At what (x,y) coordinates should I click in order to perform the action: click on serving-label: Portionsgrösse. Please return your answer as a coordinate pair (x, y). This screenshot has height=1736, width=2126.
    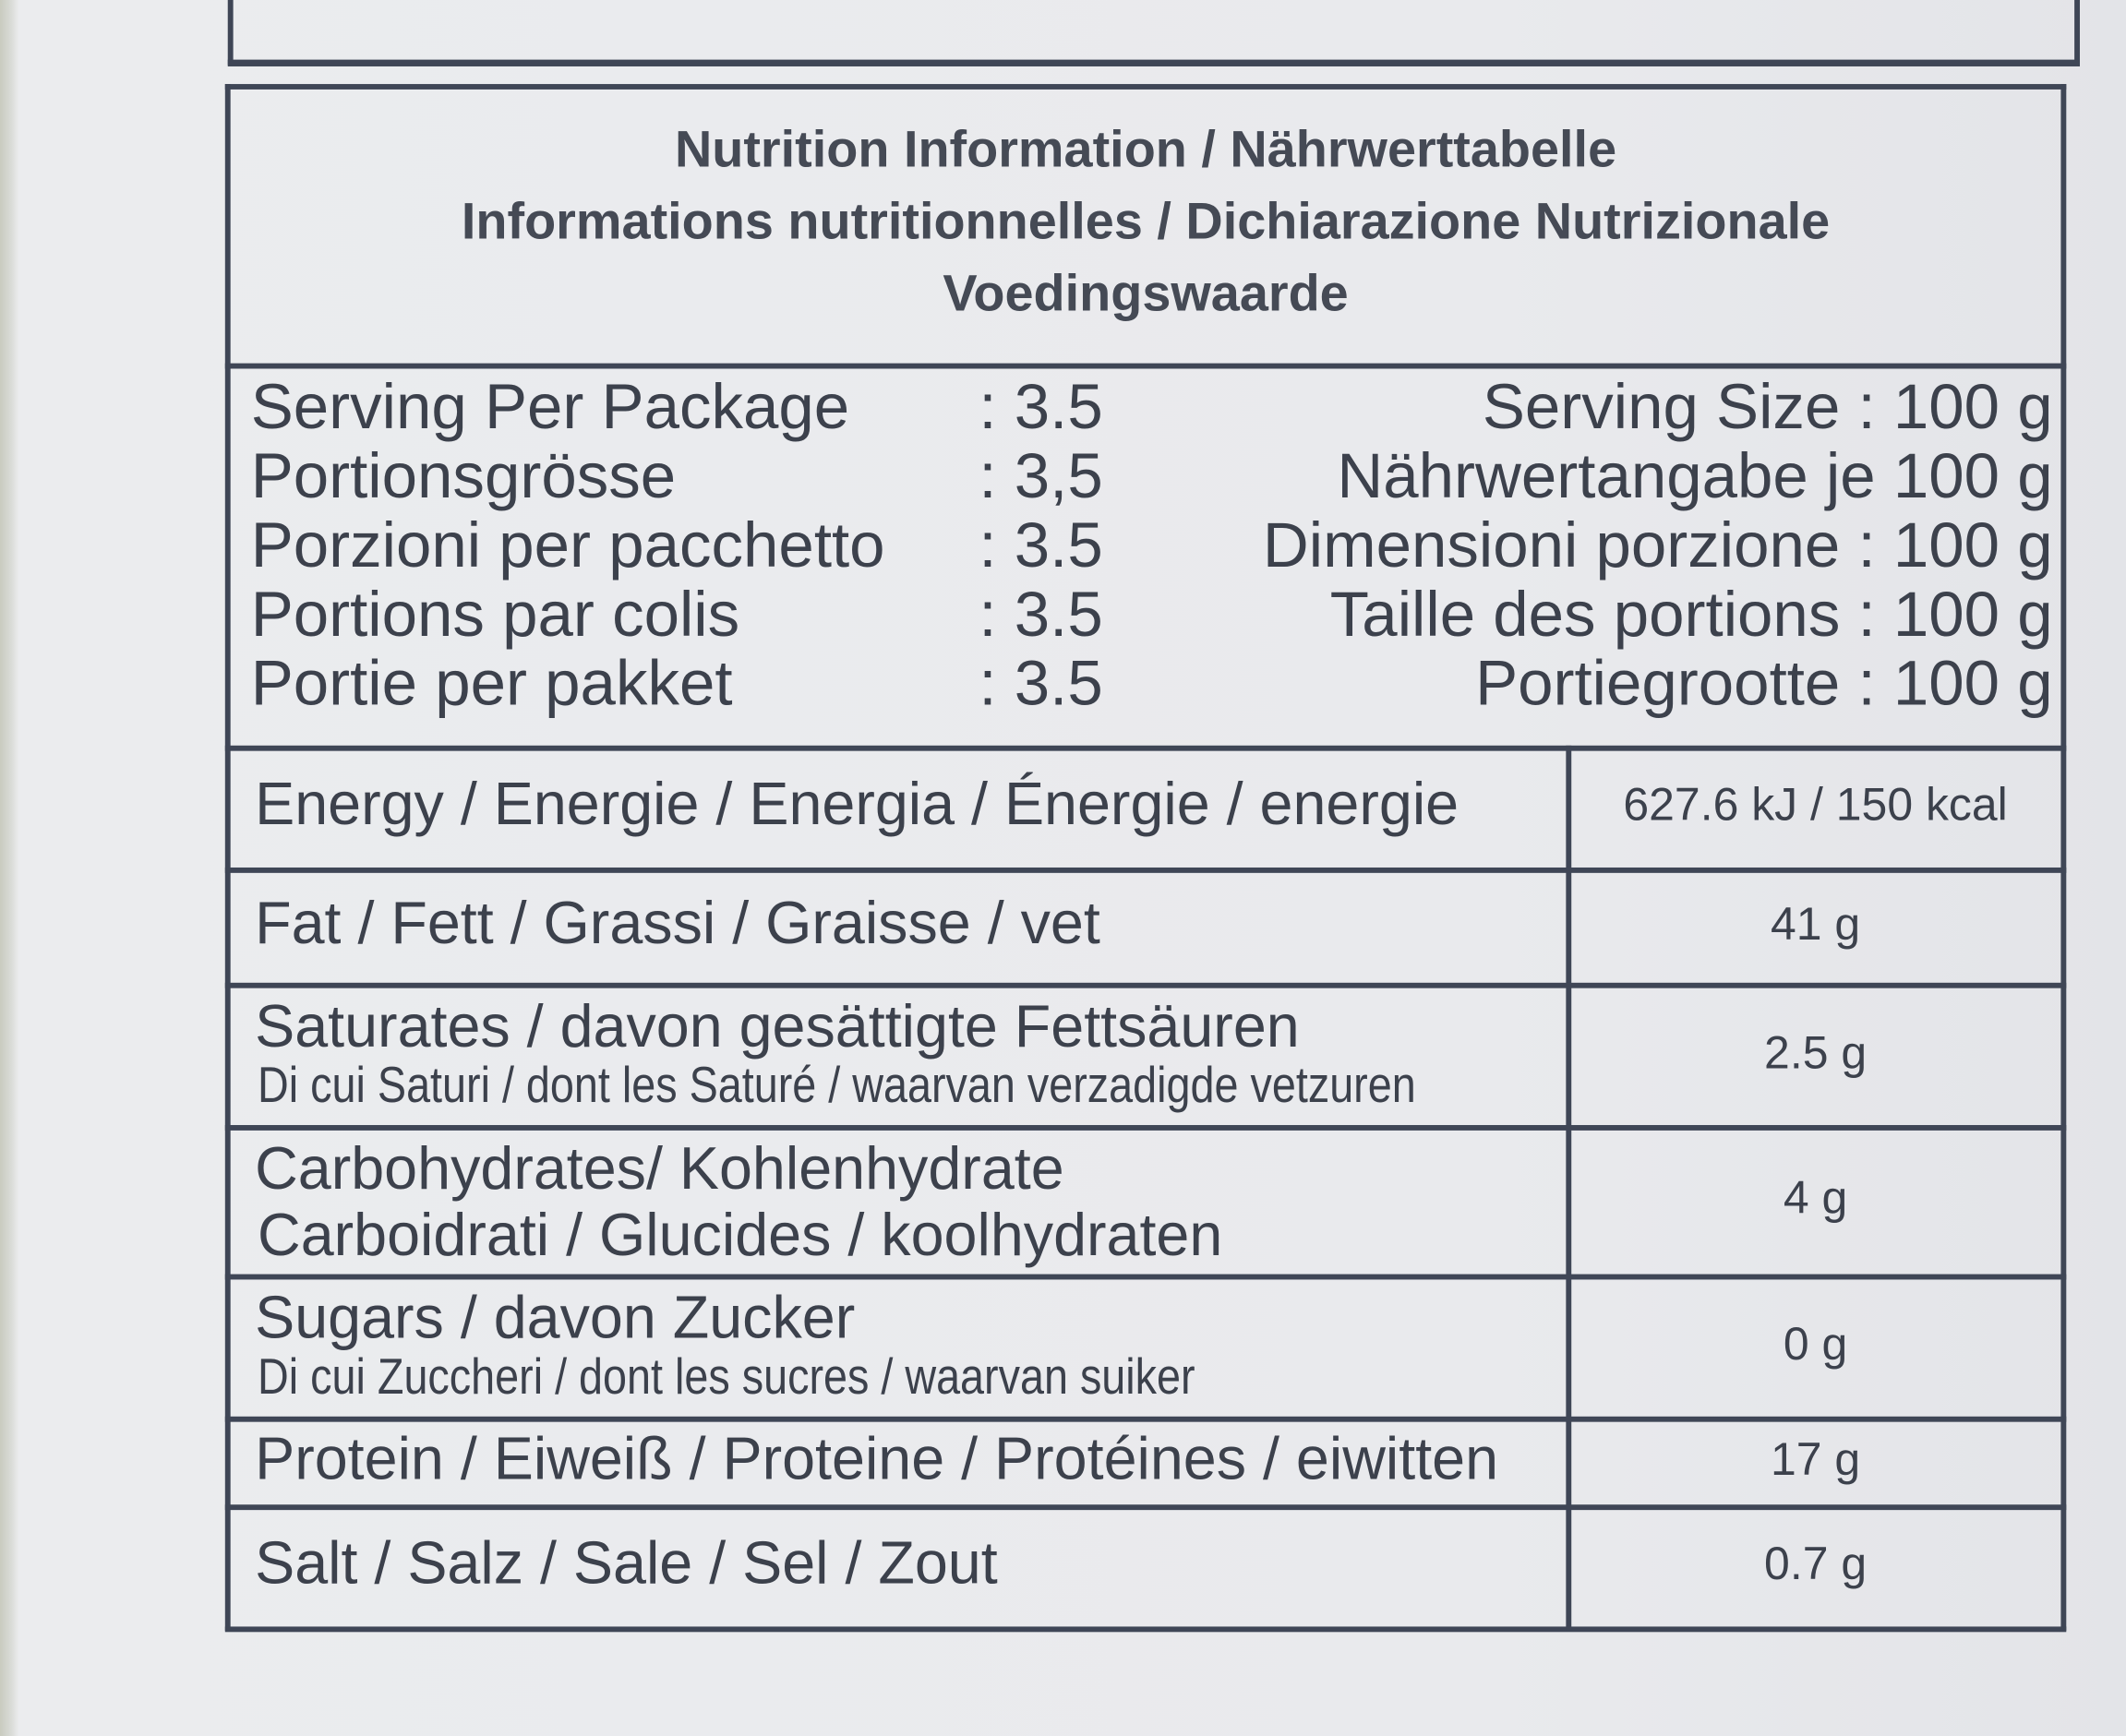
    Looking at the image, I should click on (463, 475).